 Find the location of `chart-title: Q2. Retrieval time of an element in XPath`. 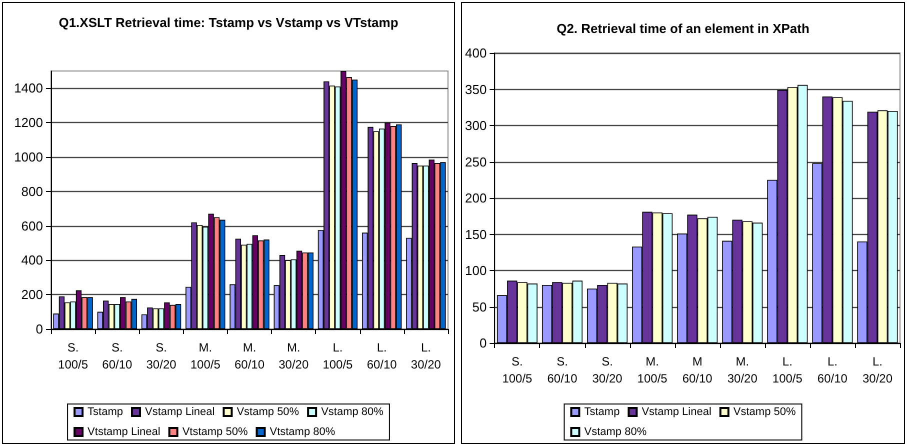

chart-title: Q2. Retrieval time of an element in XPath is located at coordinates (683, 28).